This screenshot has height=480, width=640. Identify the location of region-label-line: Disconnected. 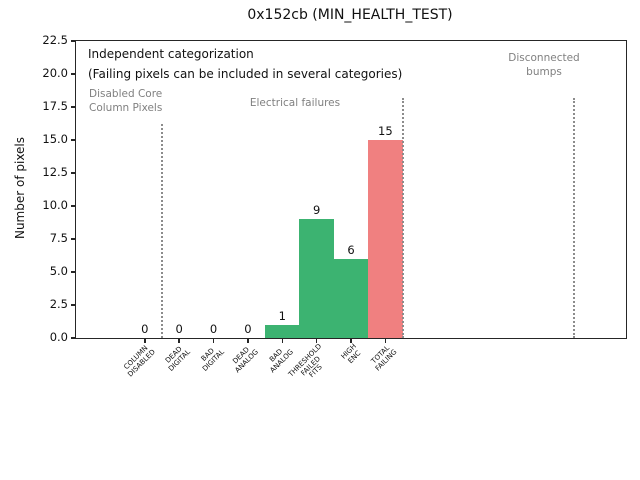
(544, 58).